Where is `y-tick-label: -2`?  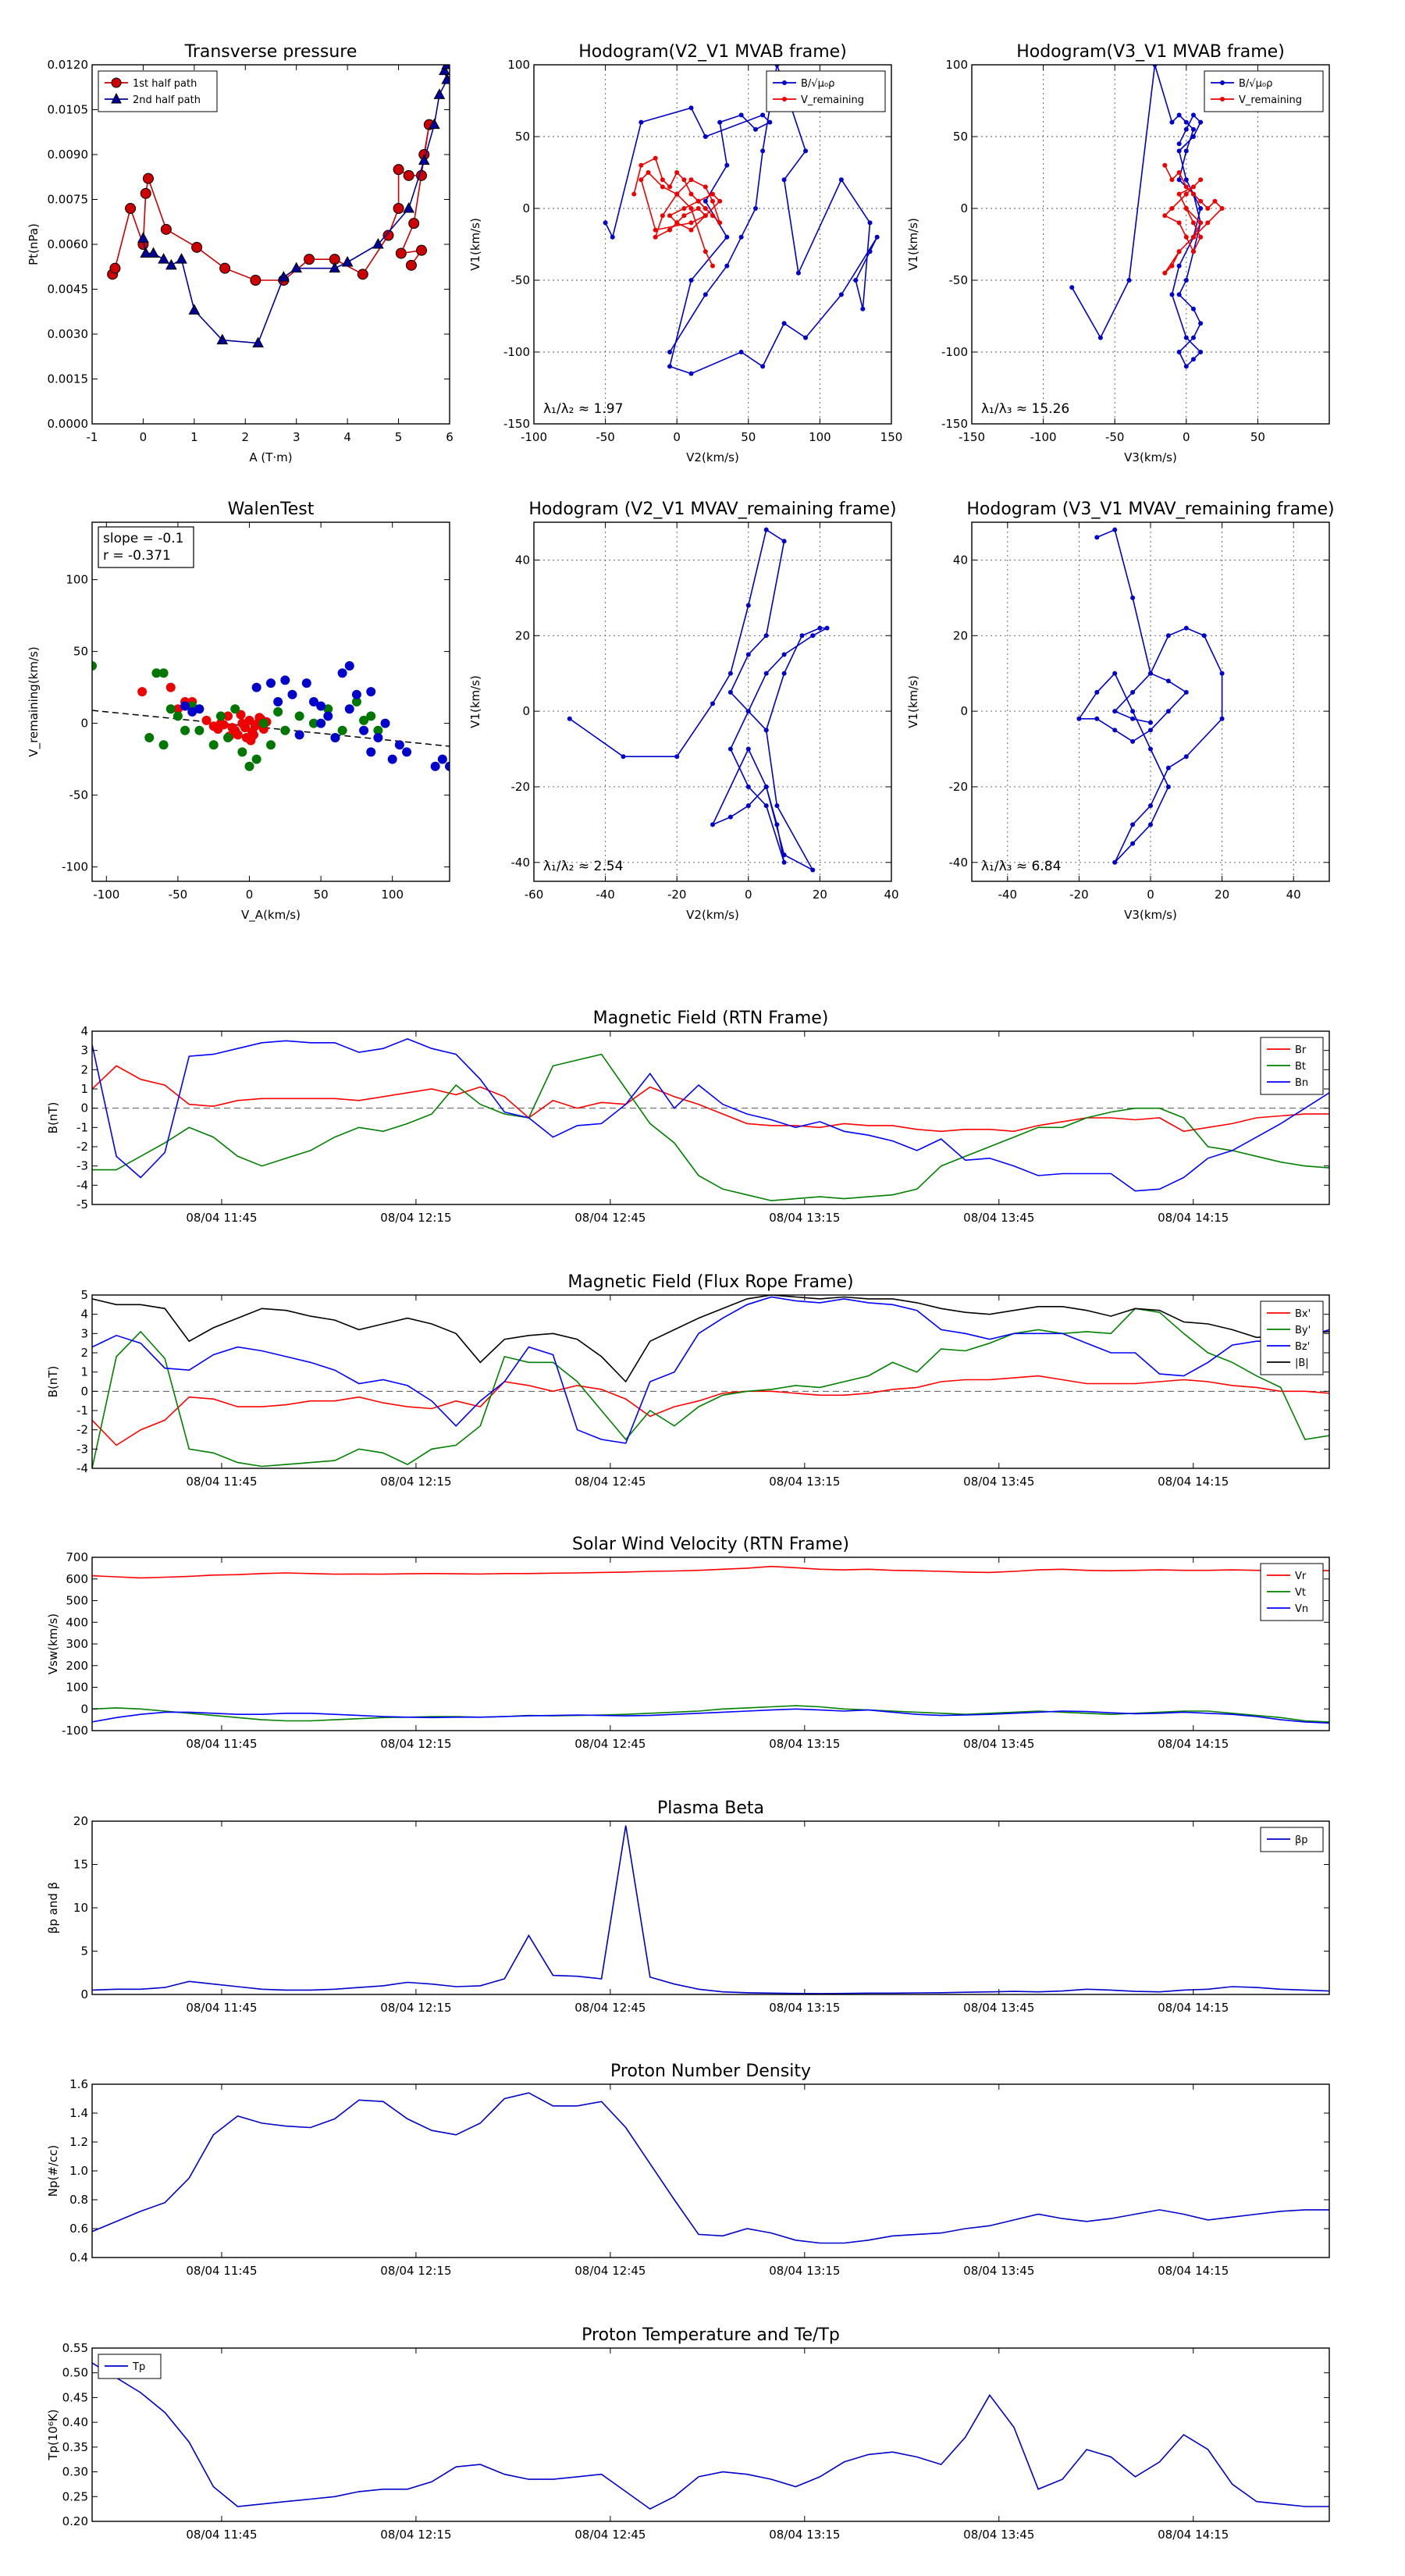
y-tick-label: -2 is located at coordinates (82, 1430).